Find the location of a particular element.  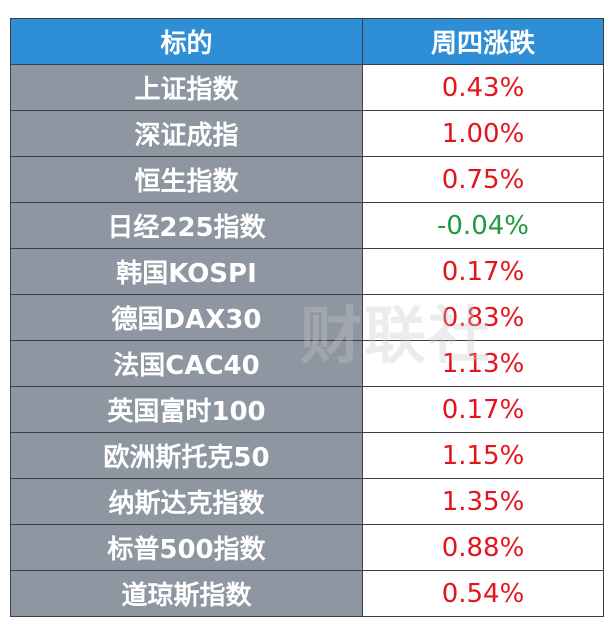

header-row: 标的 周四涨跌 is located at coordinates (307, 41).